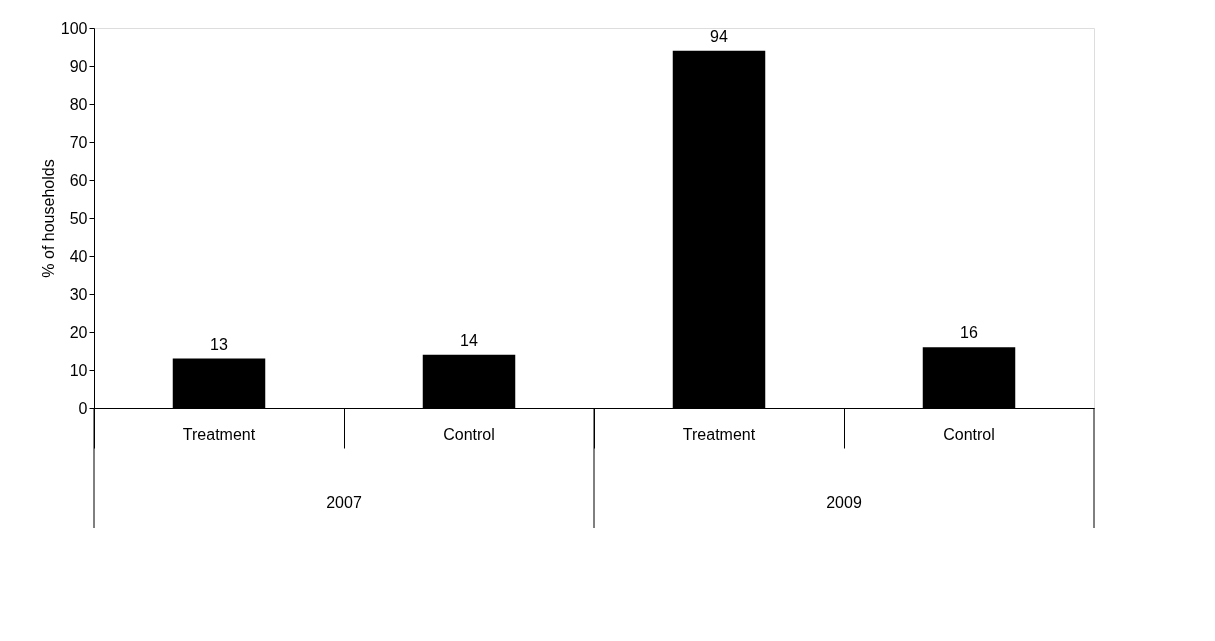  What do you see at coordinates (469, 340) in the screenshot?
I see `data-label: 14` at bounding box center [469, 340].